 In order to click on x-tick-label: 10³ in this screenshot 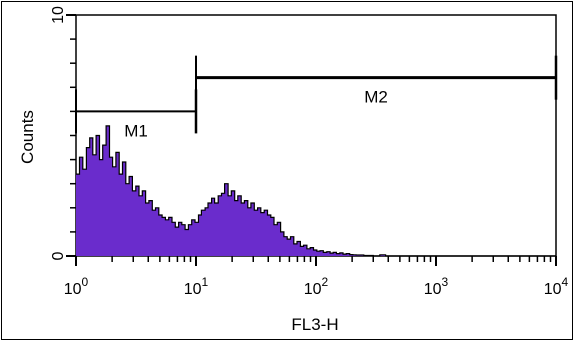, I will do `click(436, 286)`.